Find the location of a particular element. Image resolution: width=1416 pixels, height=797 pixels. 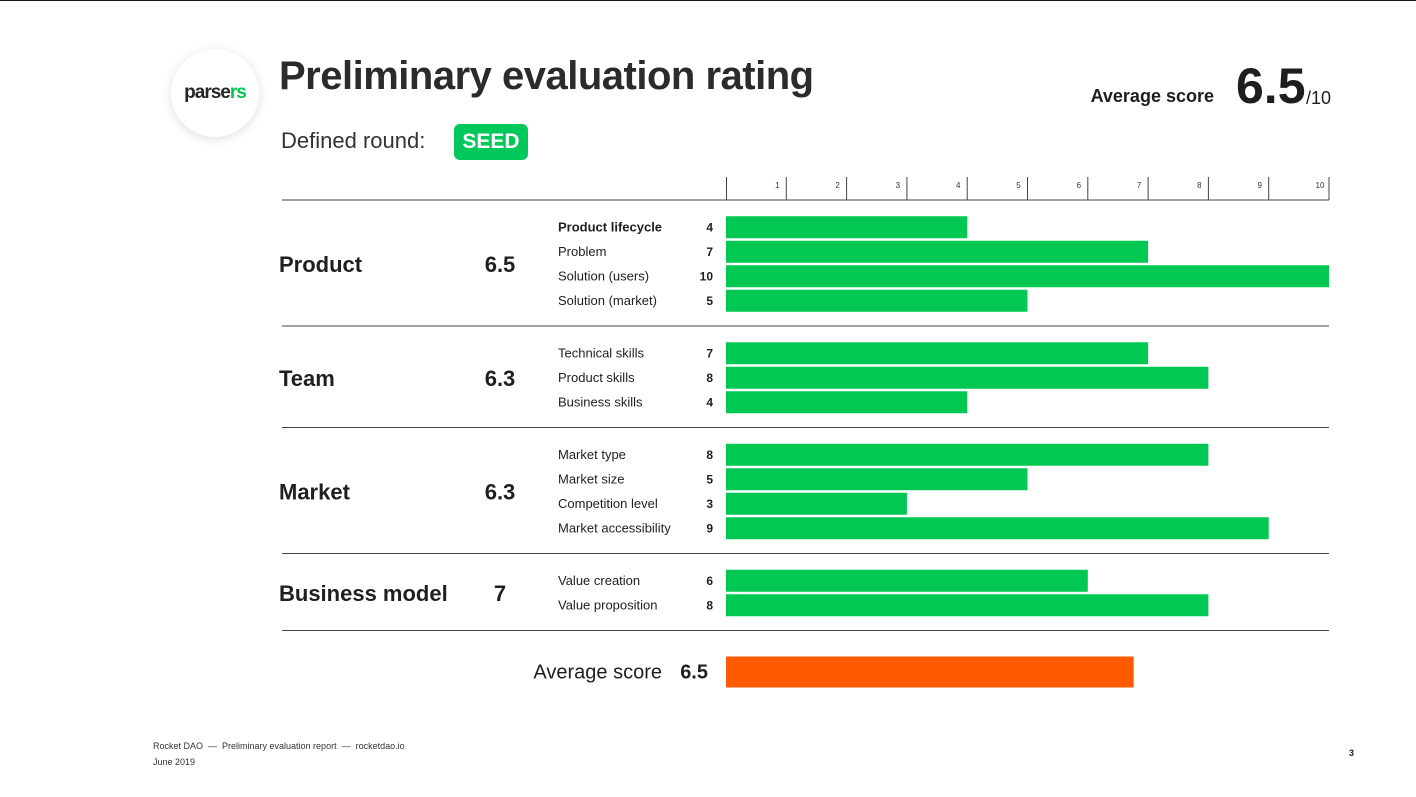

item-label-technical-skills: Technical skills is located at coordinates (601, 352).